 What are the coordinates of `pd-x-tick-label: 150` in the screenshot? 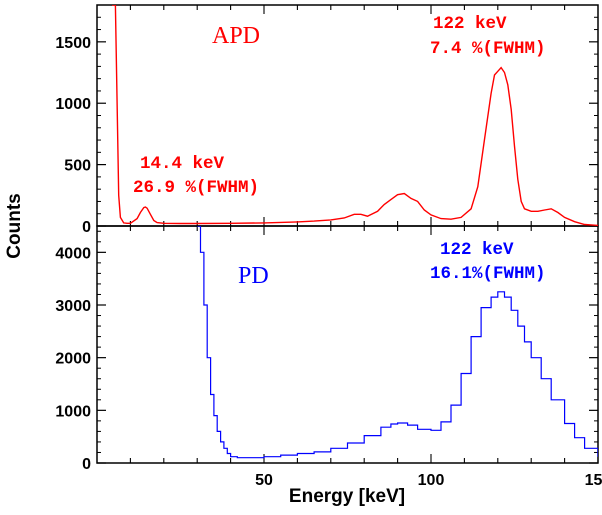 It's located at (593, 480).